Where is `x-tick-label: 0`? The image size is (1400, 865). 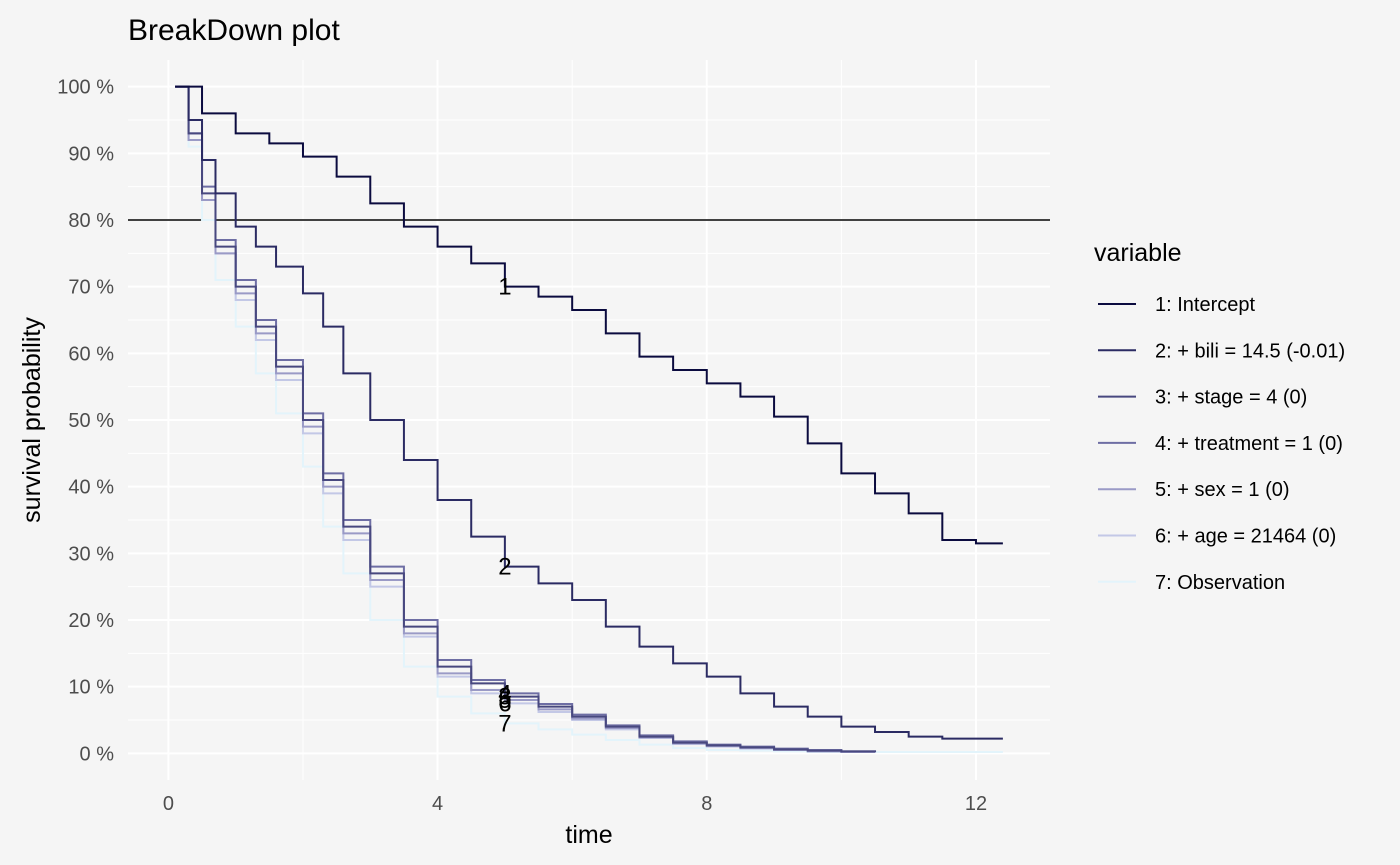 x-tick-label: 0 is located at coordinates (168, 804).